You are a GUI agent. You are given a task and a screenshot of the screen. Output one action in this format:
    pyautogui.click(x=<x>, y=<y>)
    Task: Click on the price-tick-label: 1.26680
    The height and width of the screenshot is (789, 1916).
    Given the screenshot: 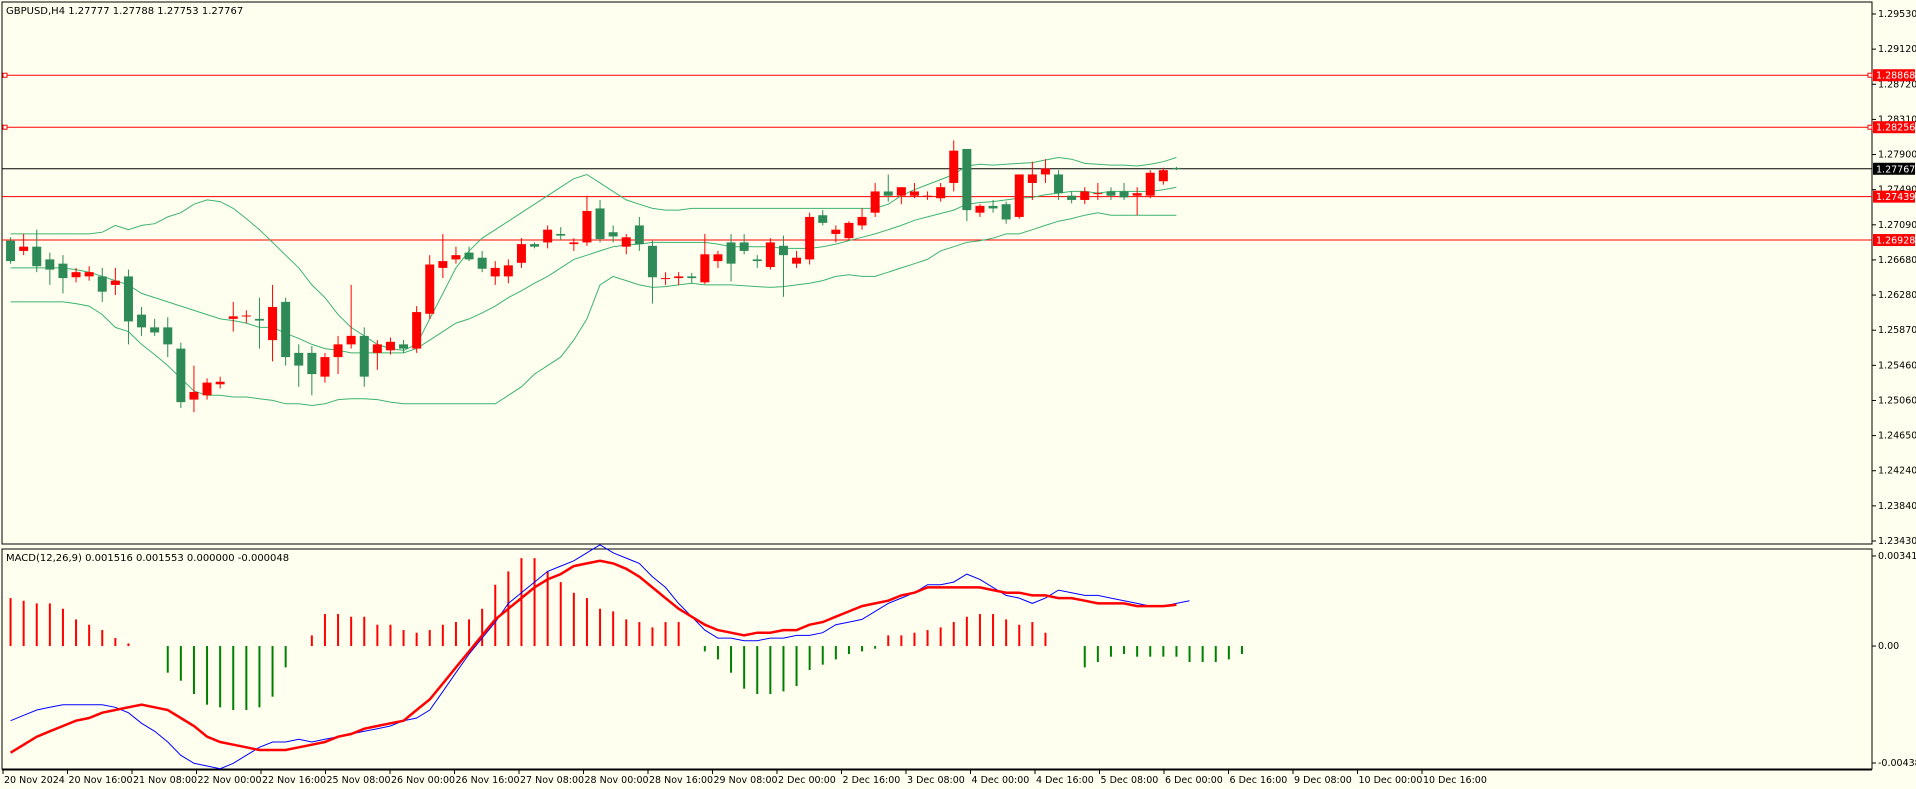 What is the action you would take?
    pyautogui.click(x=1897, y=260)
    